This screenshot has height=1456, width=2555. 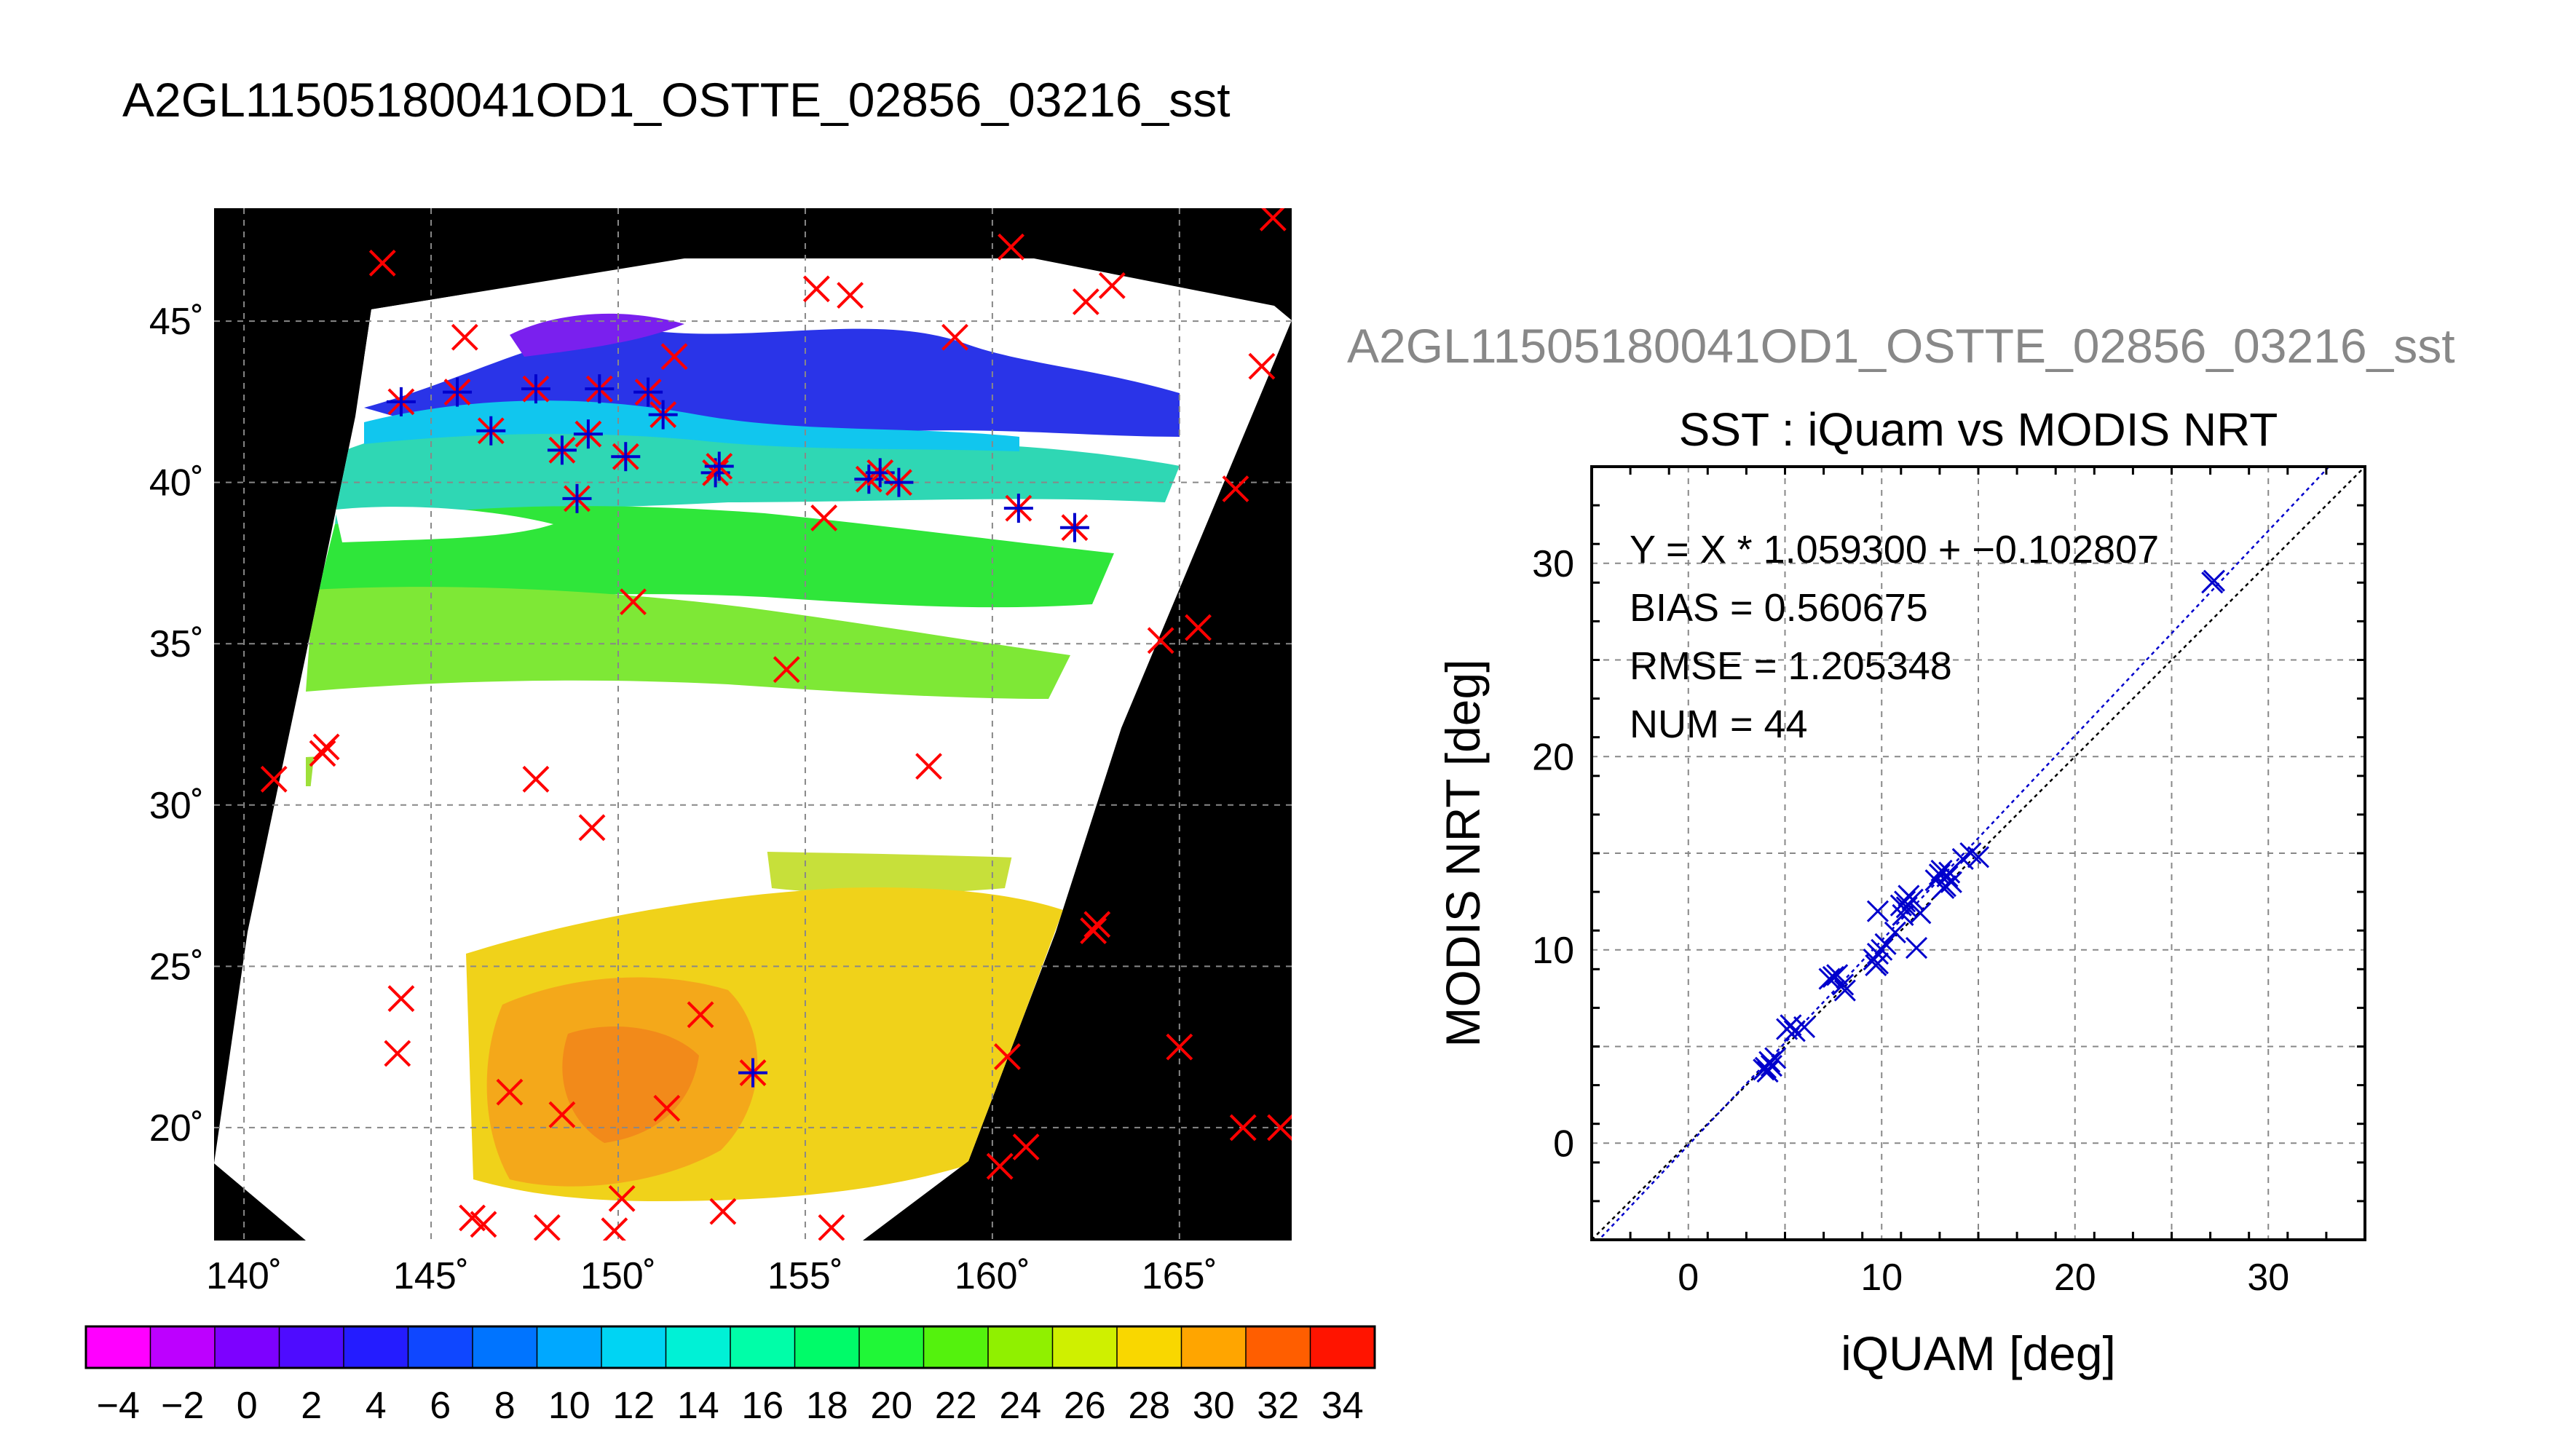 I want to click on cloud-north, so click(x=458, y=328).